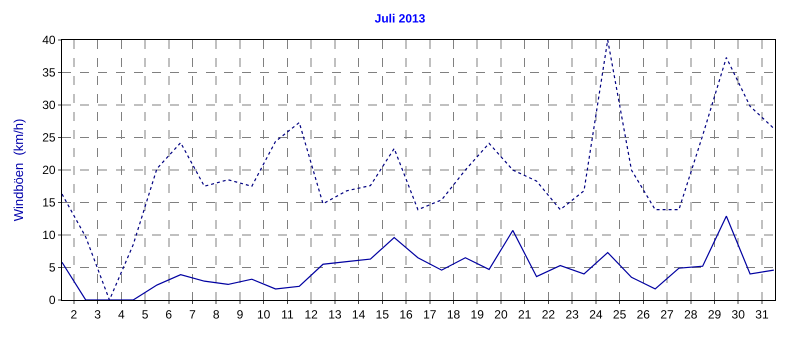 Image resolution: width=800 pixels, height=350 pixels. What do you see at coordinates (240, 314) in the screenshot?
I see `x-tick-label: 9` at bounding box center [240, 314].